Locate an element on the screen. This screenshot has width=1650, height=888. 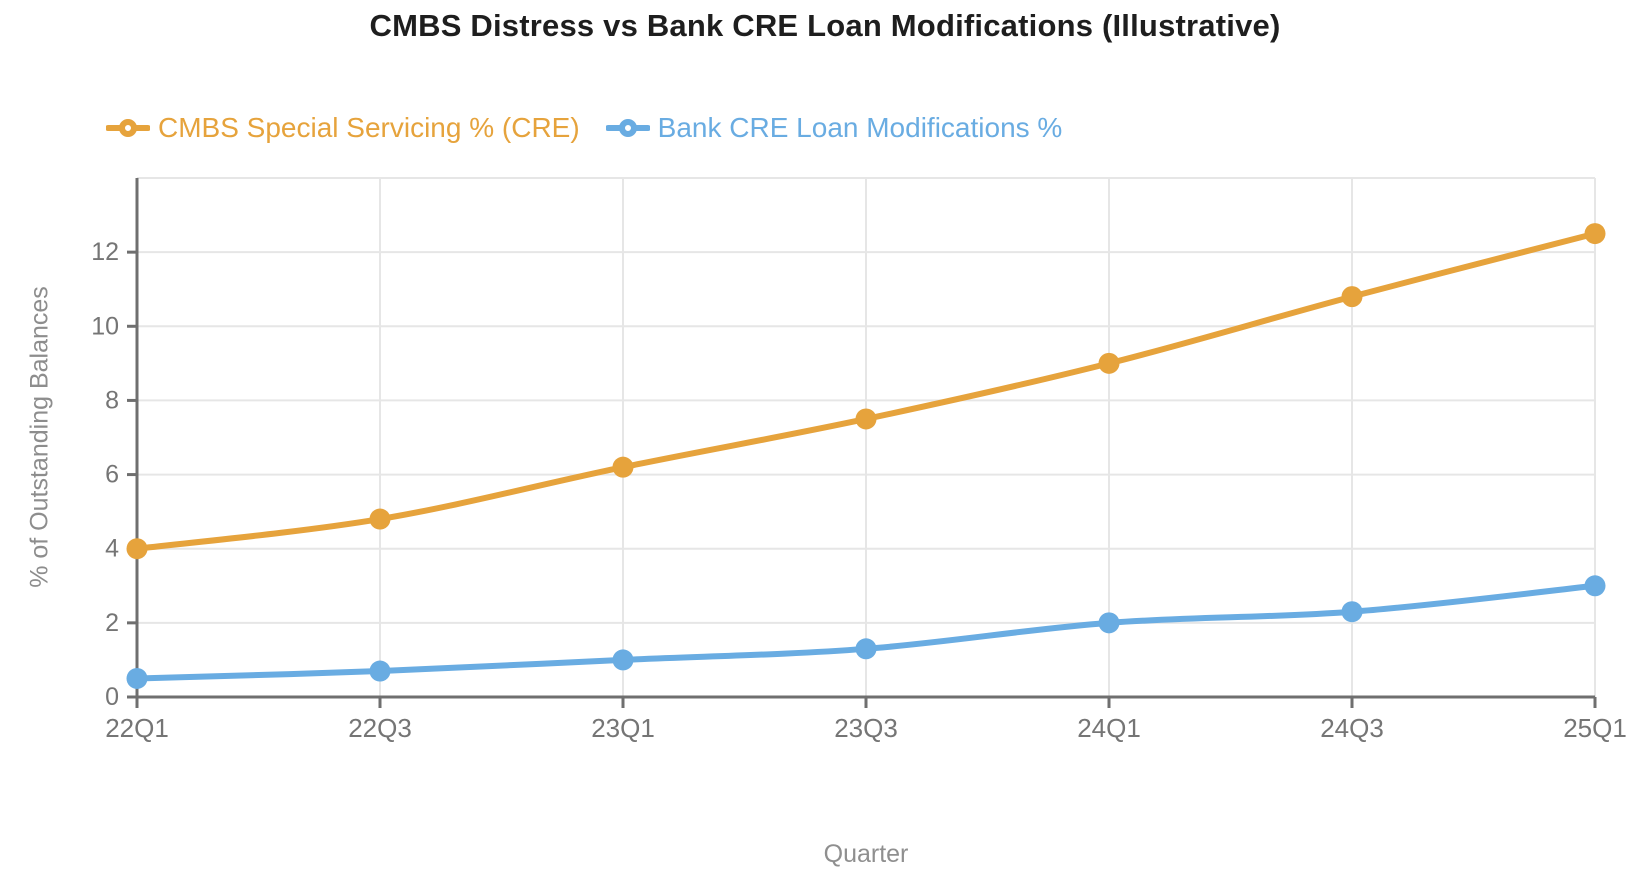
y-tick-label: 6 is located at coordinates (112, 475).